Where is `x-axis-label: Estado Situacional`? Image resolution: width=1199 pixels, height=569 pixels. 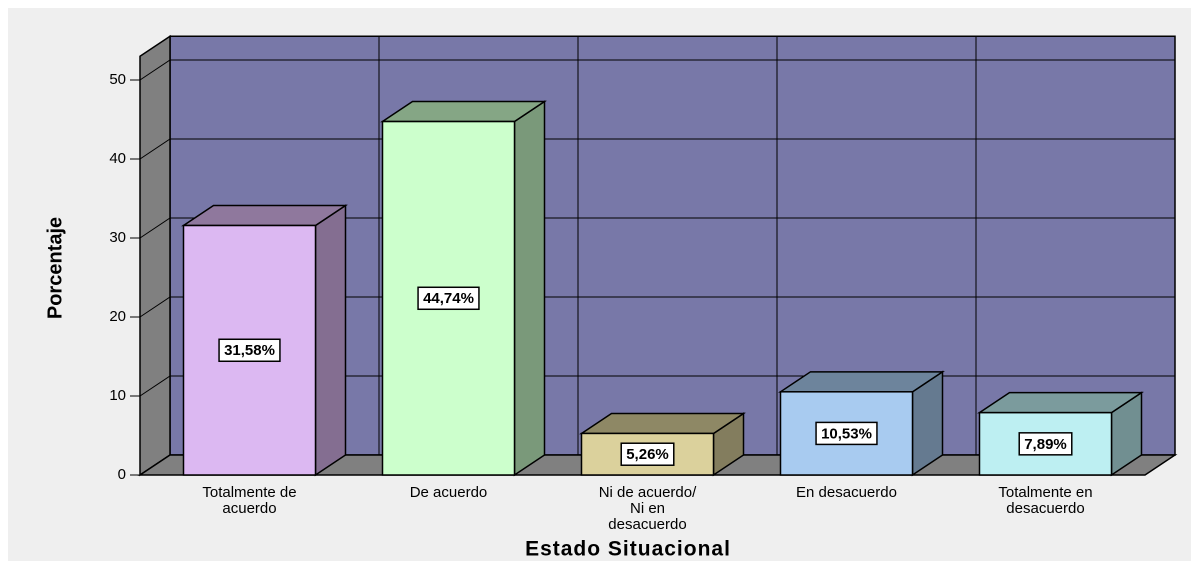
x-axis-label: Estado Situacional is located at coordinates (628, 549).